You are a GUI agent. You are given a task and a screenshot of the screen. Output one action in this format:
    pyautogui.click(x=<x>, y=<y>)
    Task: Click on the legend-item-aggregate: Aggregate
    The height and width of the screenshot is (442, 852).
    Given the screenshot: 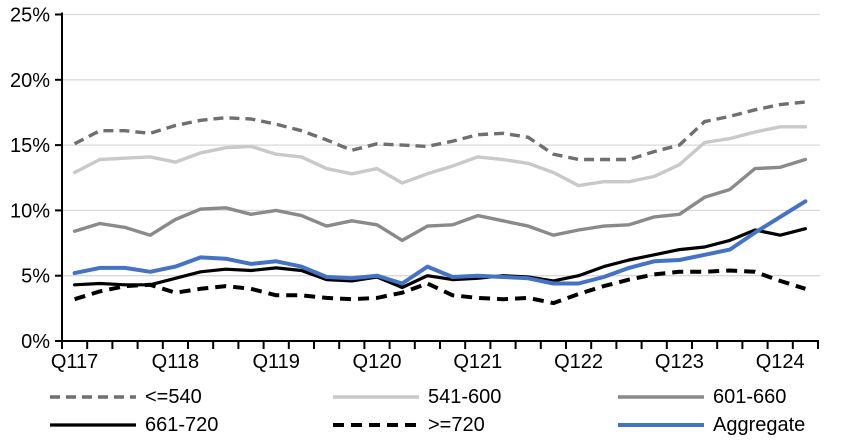 What is the action you would take?
    pyautogui.click(x=711, y=425)
    